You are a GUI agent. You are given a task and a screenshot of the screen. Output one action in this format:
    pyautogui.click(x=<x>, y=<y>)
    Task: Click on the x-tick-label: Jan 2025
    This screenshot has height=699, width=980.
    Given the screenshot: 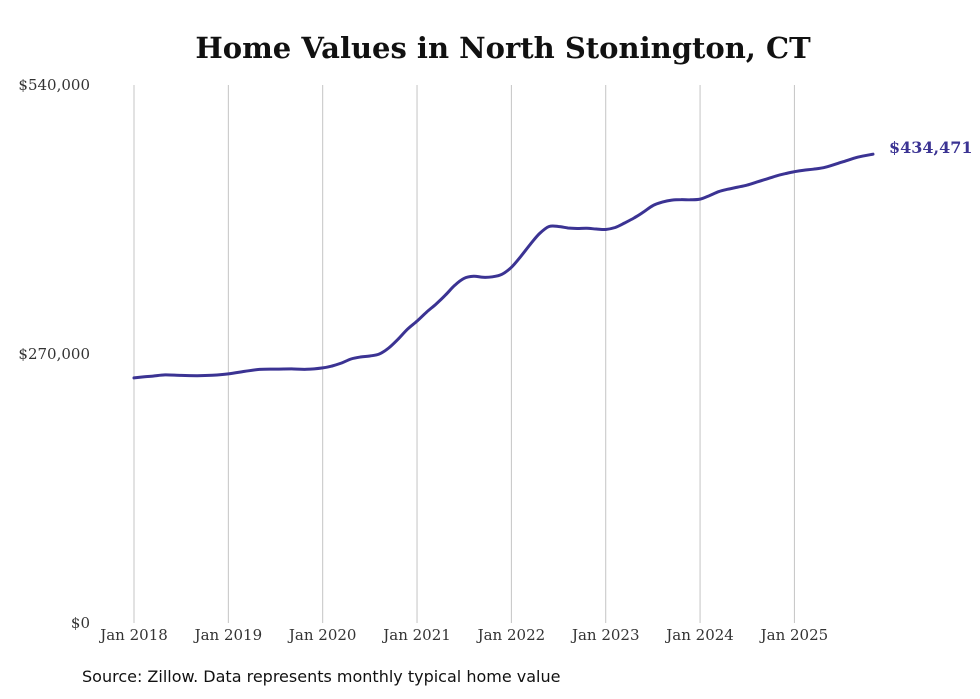 What is the action you would take?
    pyautogui.click(x=794, y=635)
    